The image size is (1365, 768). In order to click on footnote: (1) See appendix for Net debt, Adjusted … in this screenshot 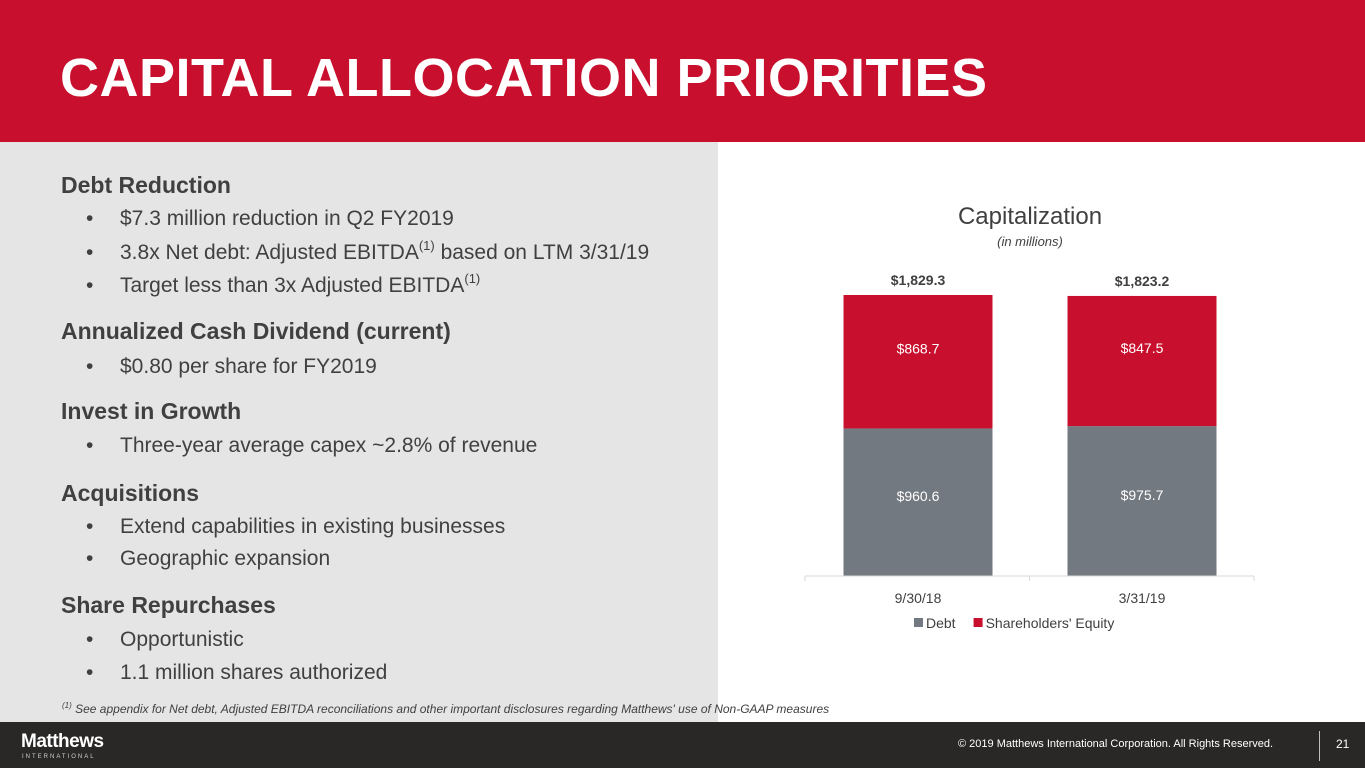, I will do `click(446, 709)`.